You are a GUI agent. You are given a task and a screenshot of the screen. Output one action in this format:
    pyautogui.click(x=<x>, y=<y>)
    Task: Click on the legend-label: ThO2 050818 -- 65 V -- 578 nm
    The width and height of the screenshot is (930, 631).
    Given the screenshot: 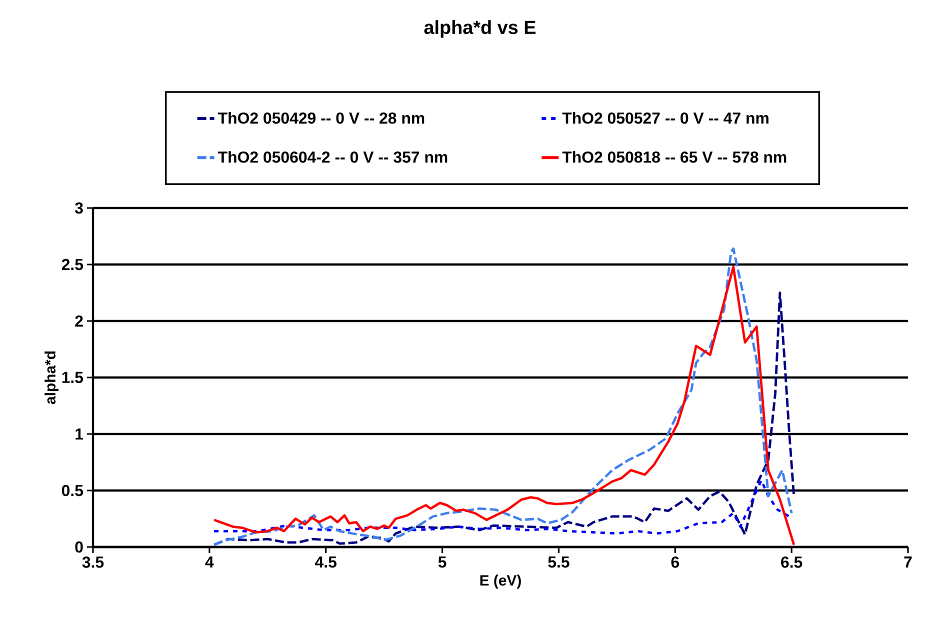 What is the action you would take?
    pyautogui.click(x=674, y=157)
    